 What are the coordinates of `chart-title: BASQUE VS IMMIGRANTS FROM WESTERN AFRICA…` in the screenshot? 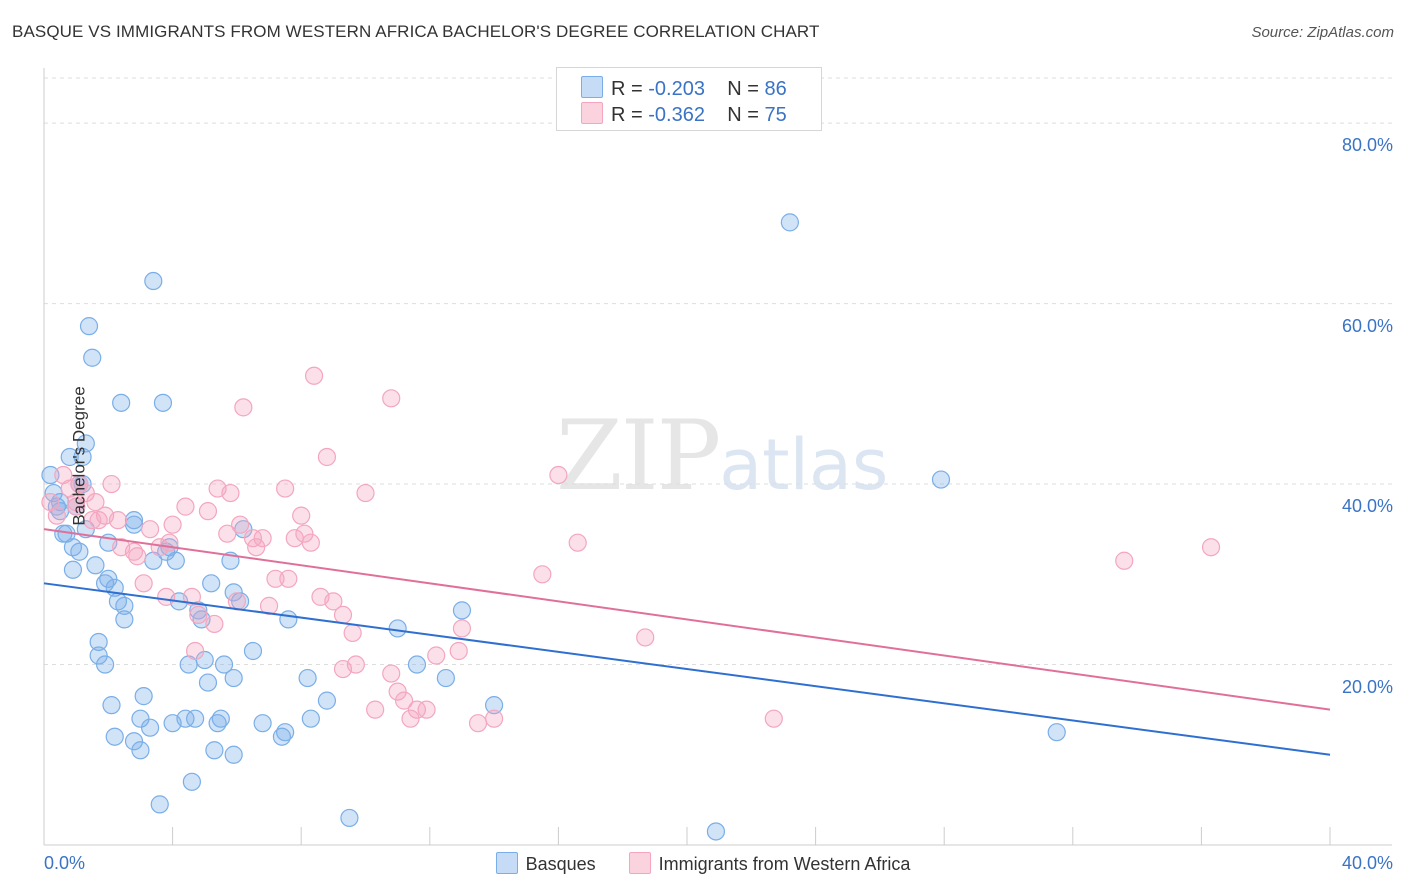 It's located at (416, 31).